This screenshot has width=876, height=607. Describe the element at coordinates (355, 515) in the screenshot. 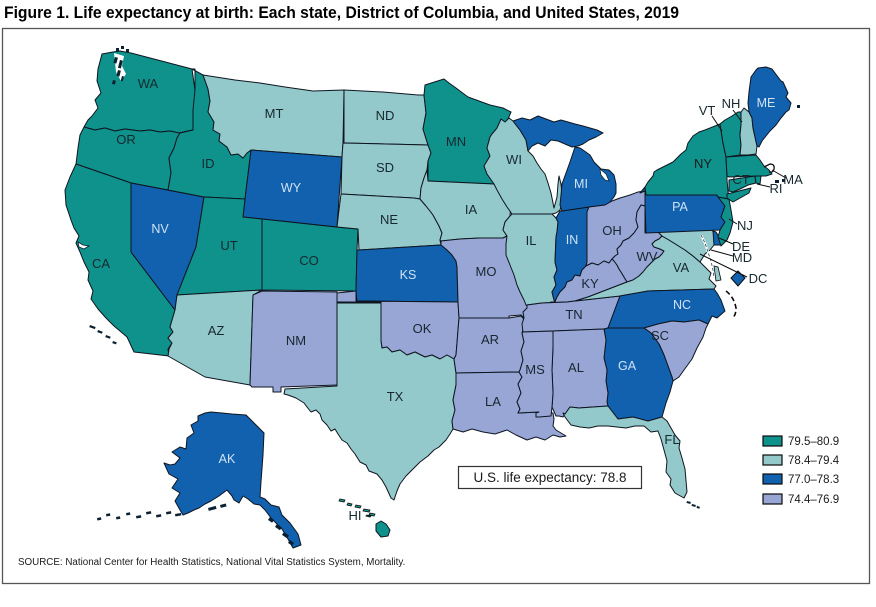

I see `svg-text: HI` at that location.